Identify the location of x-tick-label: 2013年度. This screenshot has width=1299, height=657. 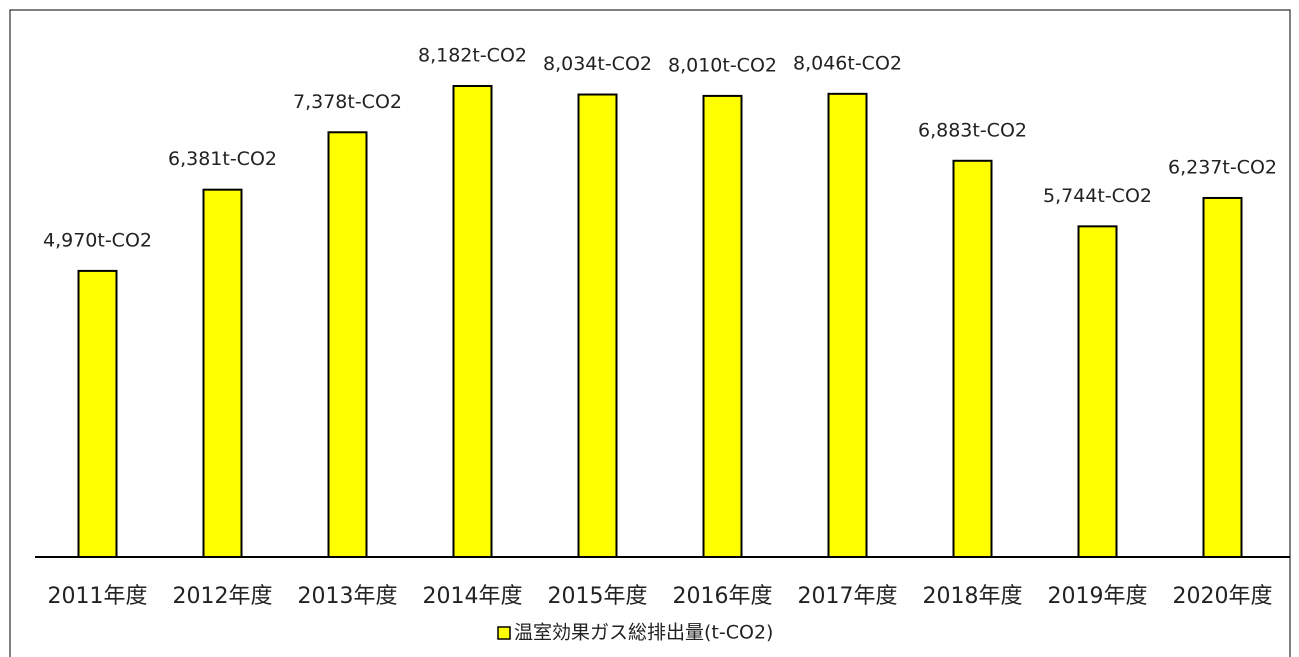
(348, 596).